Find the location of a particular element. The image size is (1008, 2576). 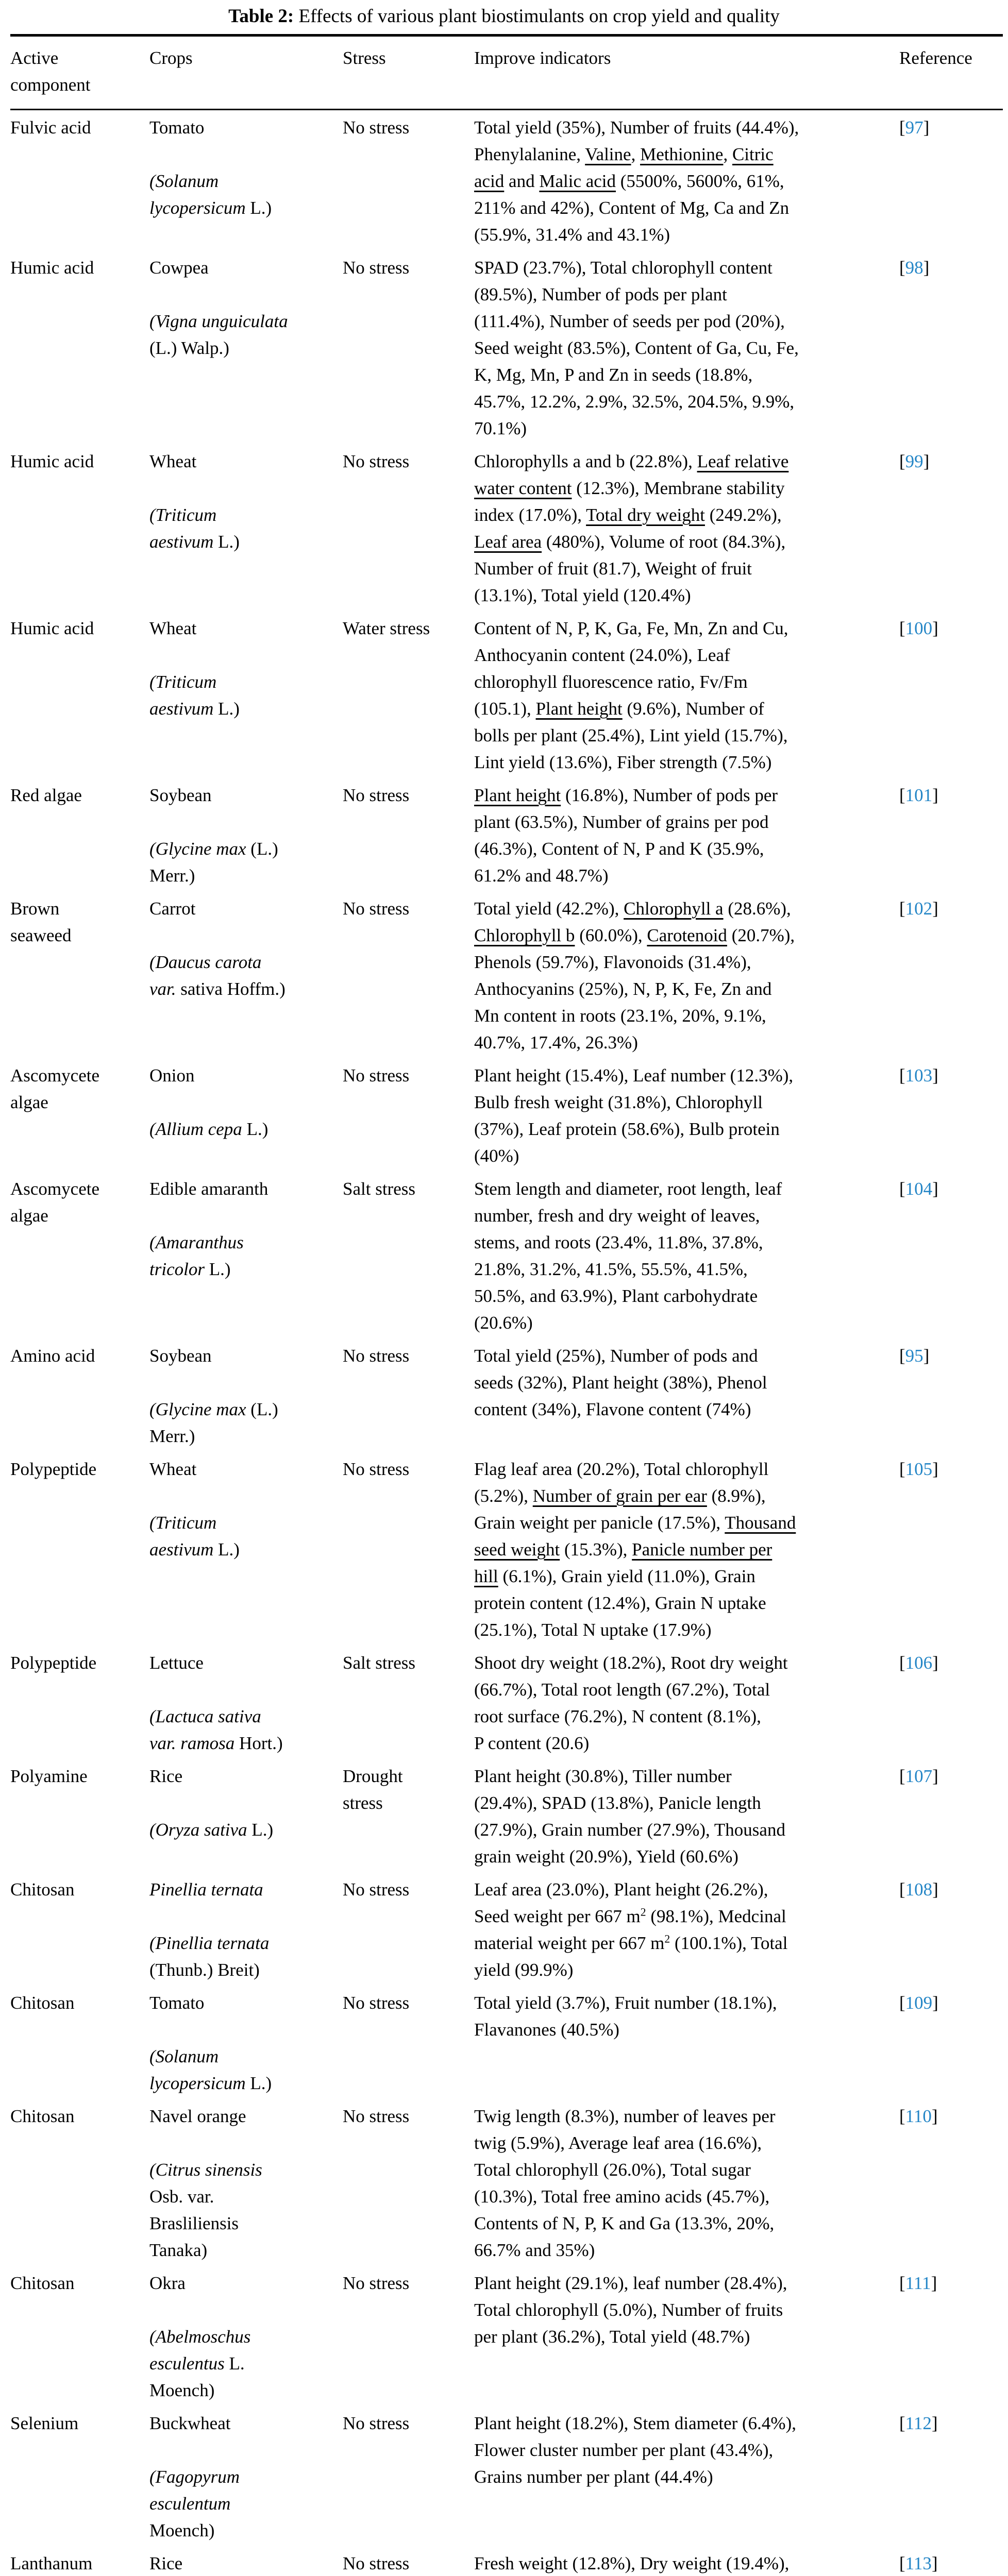

active-component-cell: Lanthanum is located at coordinates (51, 2563).